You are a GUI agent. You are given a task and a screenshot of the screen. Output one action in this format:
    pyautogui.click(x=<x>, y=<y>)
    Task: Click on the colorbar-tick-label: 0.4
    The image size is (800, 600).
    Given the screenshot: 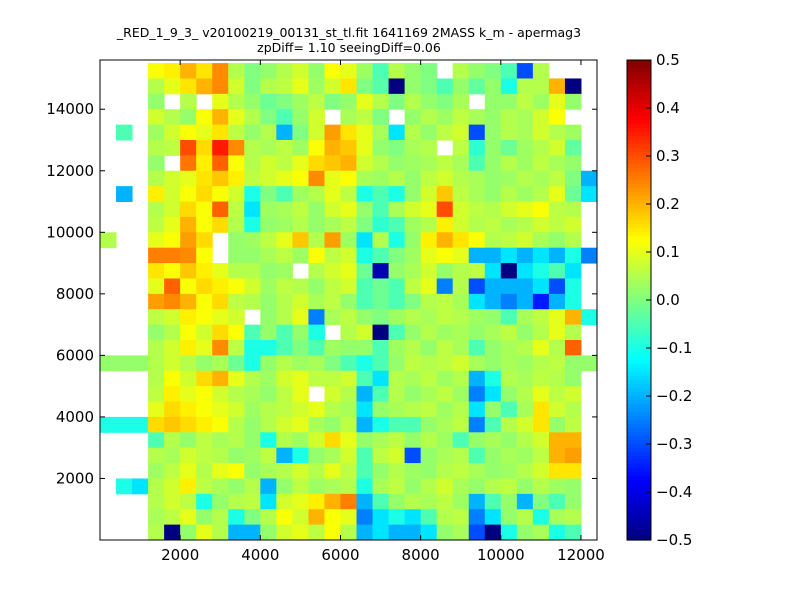 What is the action you would take?
    pyautogui.click(x=668, y=108)
    